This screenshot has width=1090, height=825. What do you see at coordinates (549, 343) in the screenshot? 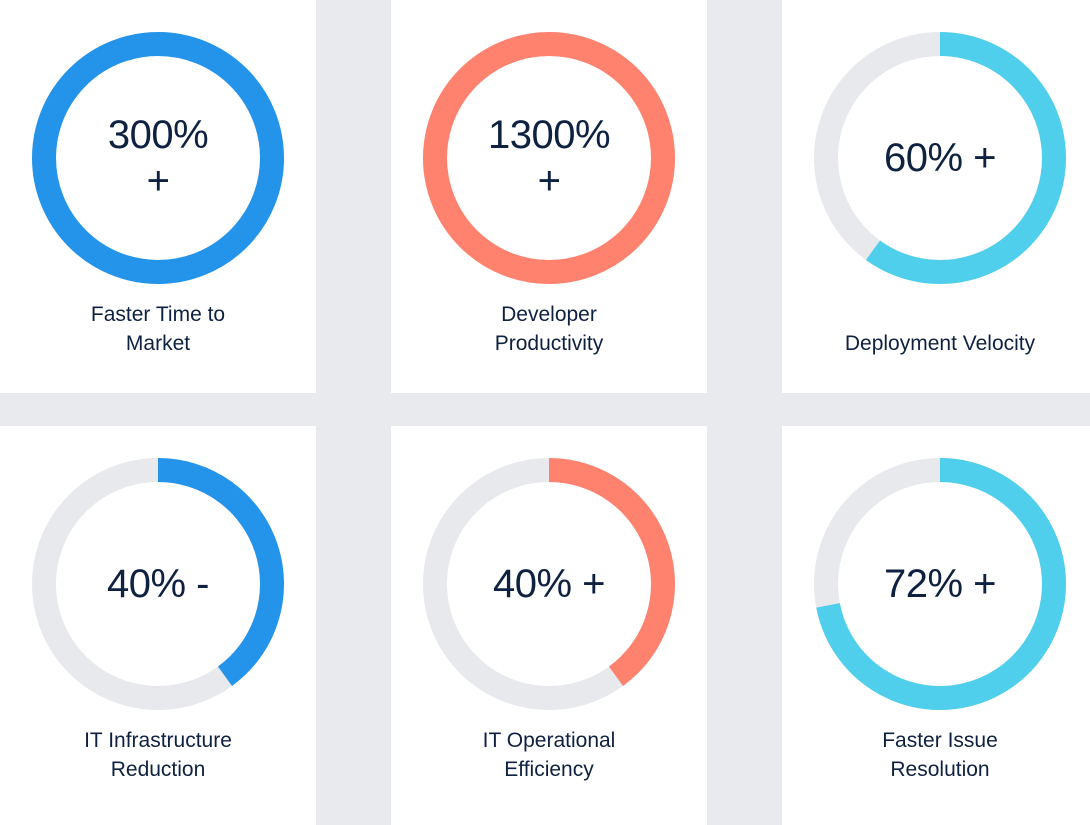
I see `stat-label-line: Productivity` at bounding box center [549, 343].